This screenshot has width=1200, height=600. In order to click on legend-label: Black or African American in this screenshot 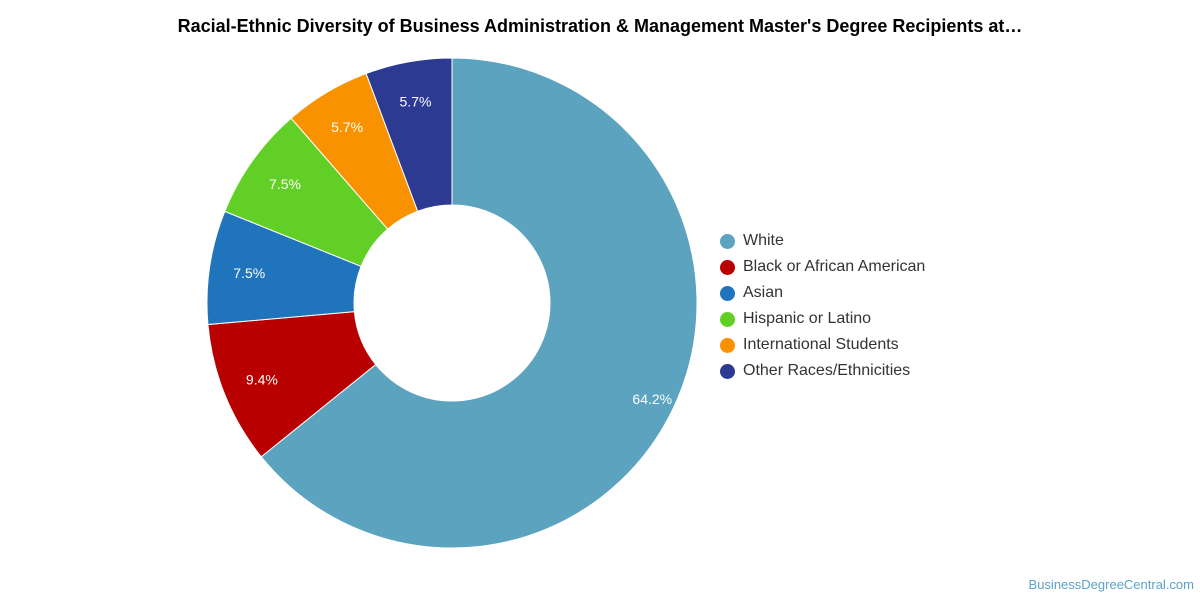, I will do `click(834, 266)`.